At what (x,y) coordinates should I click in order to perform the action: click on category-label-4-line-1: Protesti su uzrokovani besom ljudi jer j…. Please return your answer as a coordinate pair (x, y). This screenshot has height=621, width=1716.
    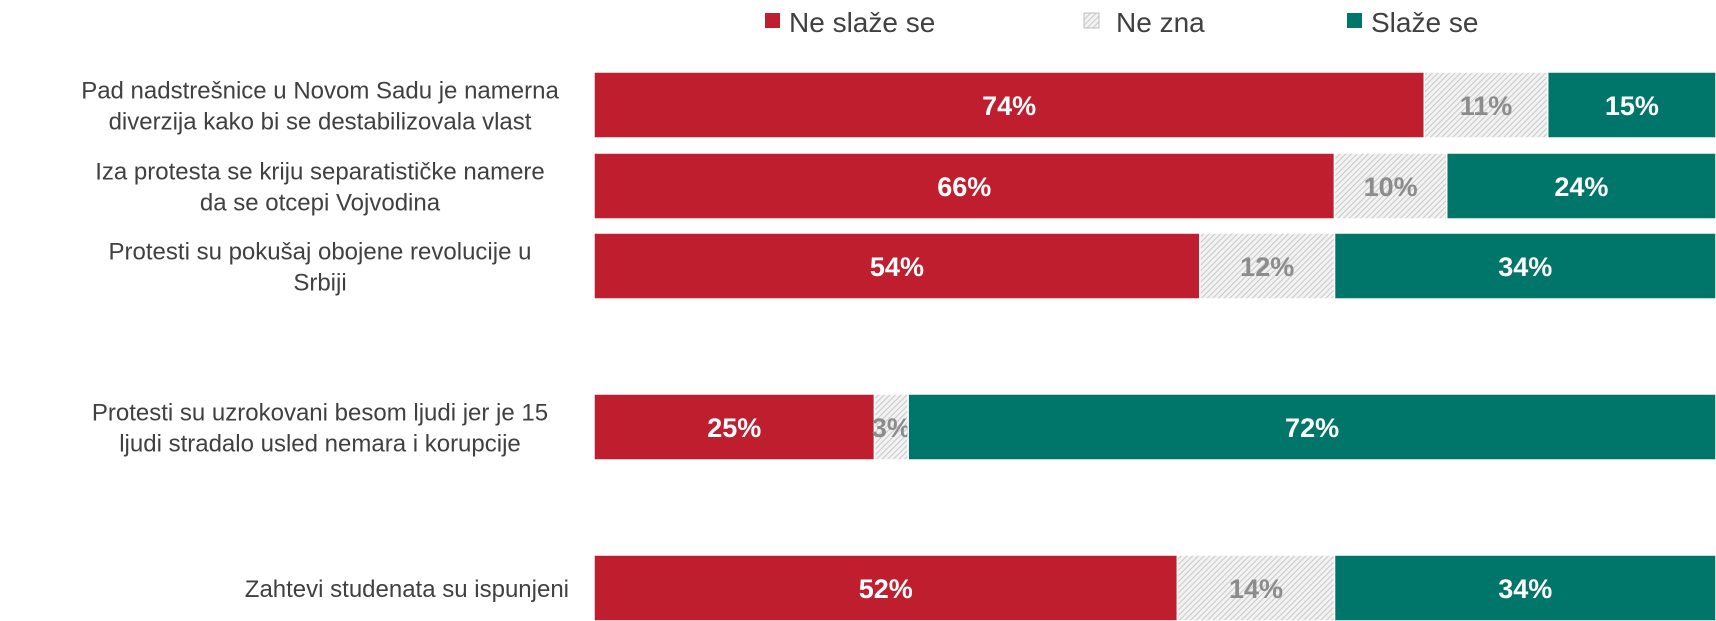
    Looking at the image, I should click on (320, 413).